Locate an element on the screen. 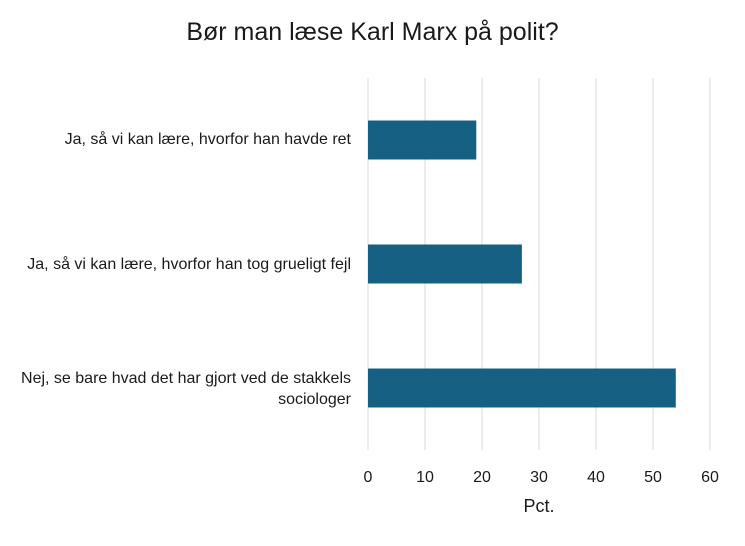  x-tick-label-20: 20 is located at coordinates (482, 477).